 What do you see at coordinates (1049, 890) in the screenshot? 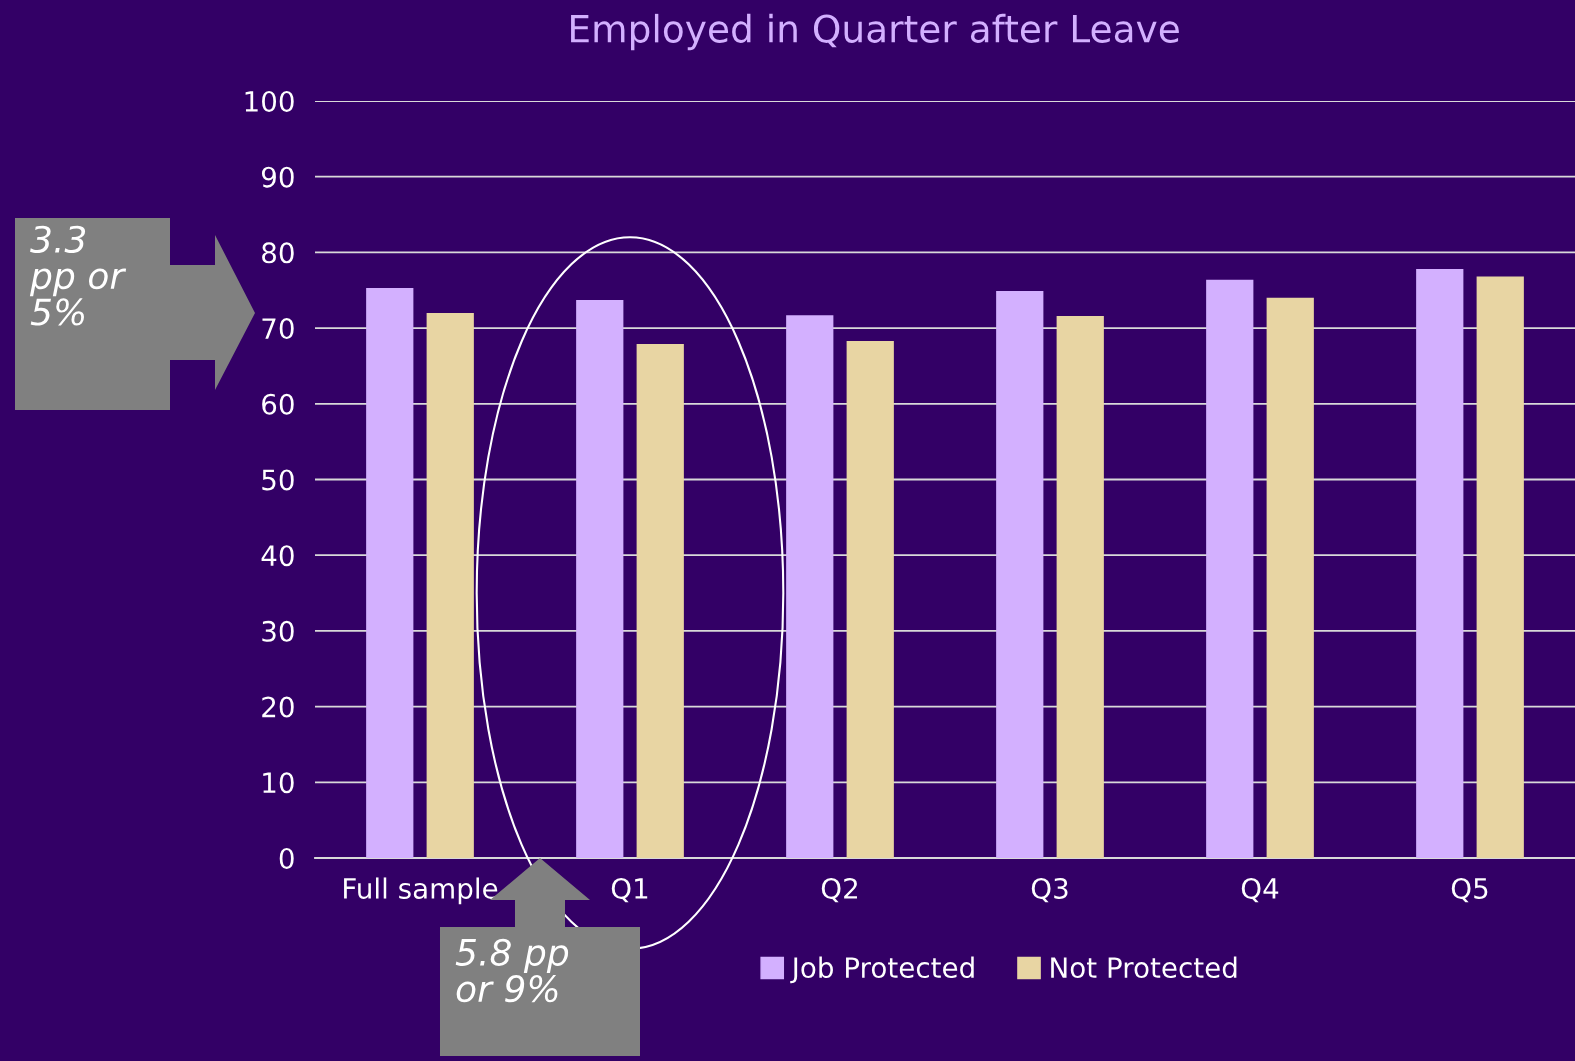
I see `x-tick-label: Q3` at bounding box center [1049, 890].